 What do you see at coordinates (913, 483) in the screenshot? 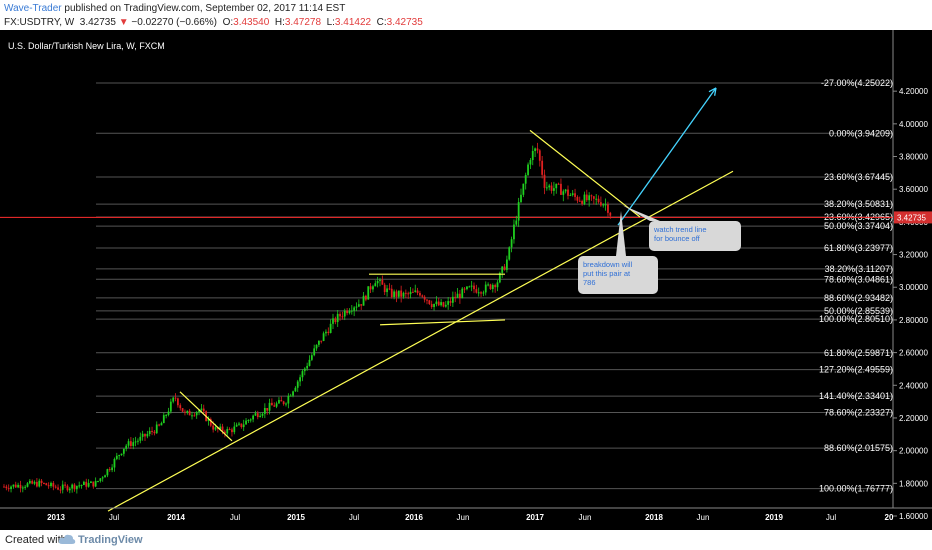
I see `price-tick-label: 1.80000` at bounding box center [913, 483].